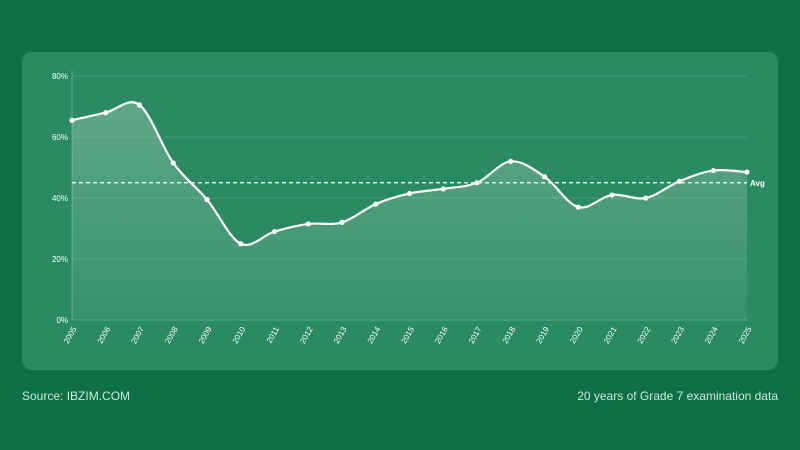 The image size is (800, 450). Describe the element at coordinates (677, 335) in the screenshot. I see `x-tick-label: 2023` at that location.